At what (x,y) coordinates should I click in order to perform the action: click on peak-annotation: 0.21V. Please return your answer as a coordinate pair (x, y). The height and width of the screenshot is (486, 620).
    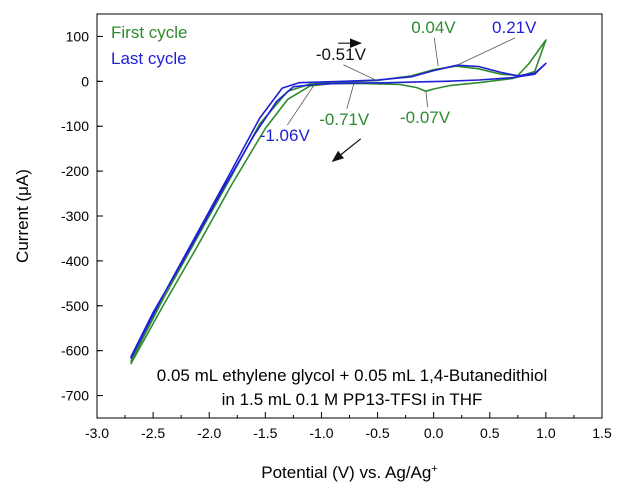
    Looking at the image, I should click on (514, 27).